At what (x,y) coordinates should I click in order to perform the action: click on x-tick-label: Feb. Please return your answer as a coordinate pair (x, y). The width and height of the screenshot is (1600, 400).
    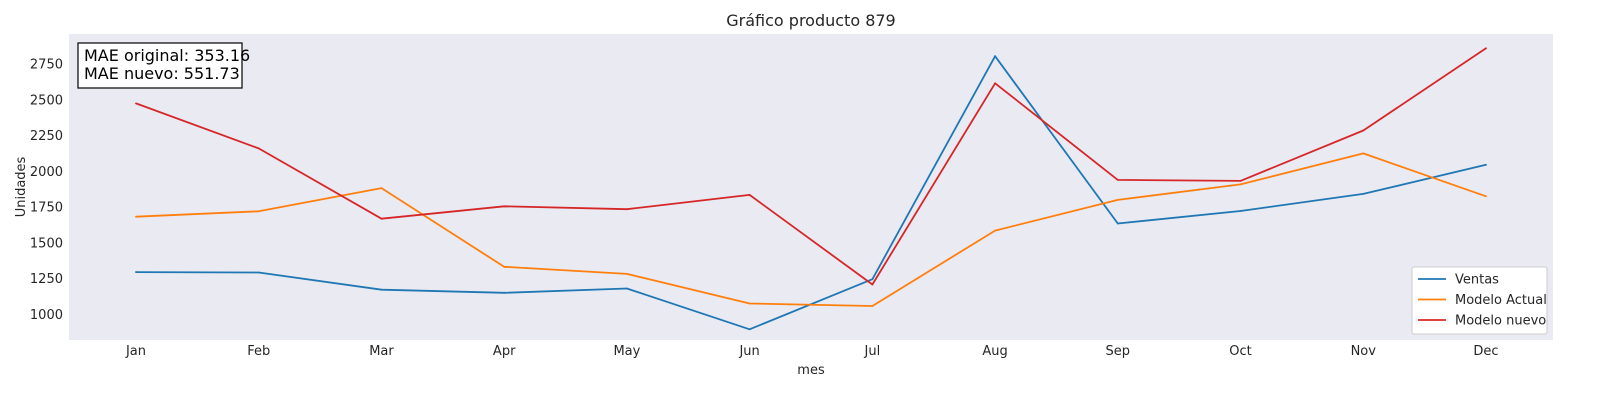
    Looking at the image, I should click on (258, 351).